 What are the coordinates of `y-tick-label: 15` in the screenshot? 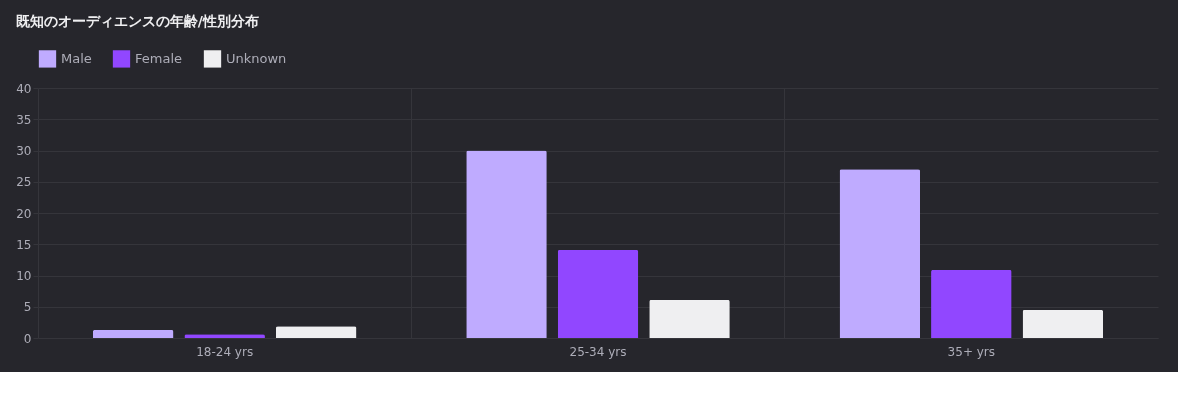 It's located at (24, 244).